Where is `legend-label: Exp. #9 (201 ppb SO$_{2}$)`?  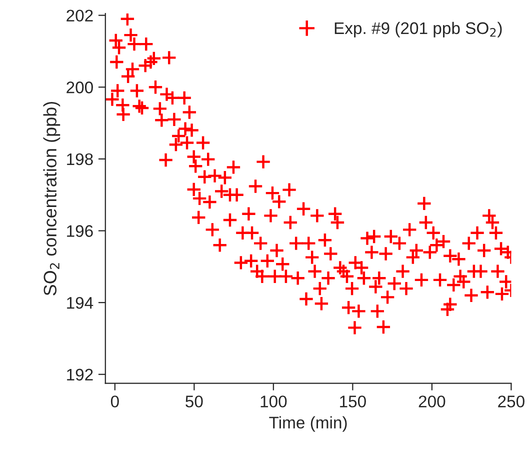
legend-label: Exp. #9 (201 ppb SO$_{2}$) is located at coordinates (418, 30).